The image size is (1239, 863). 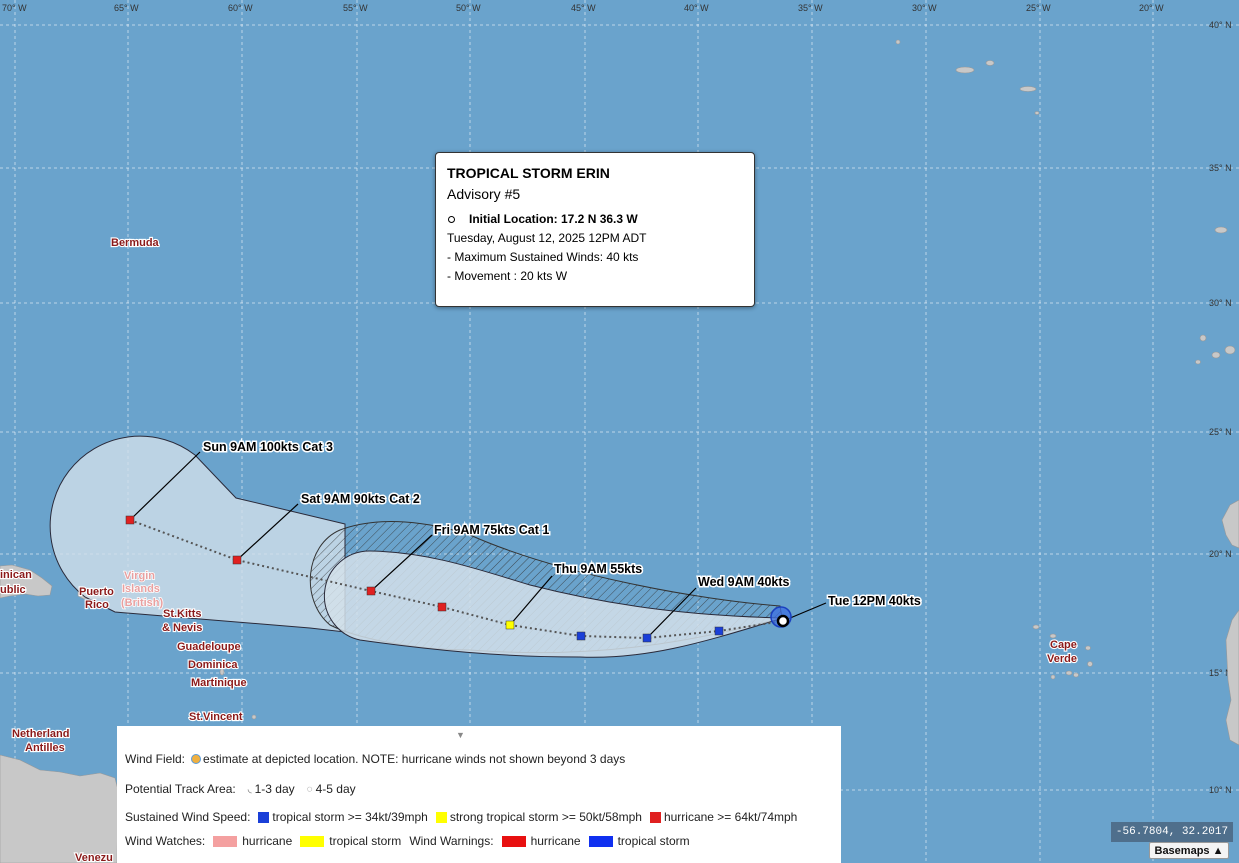 I want to click on tropical-storm-warning-swatch, so click(x=600, y=841).